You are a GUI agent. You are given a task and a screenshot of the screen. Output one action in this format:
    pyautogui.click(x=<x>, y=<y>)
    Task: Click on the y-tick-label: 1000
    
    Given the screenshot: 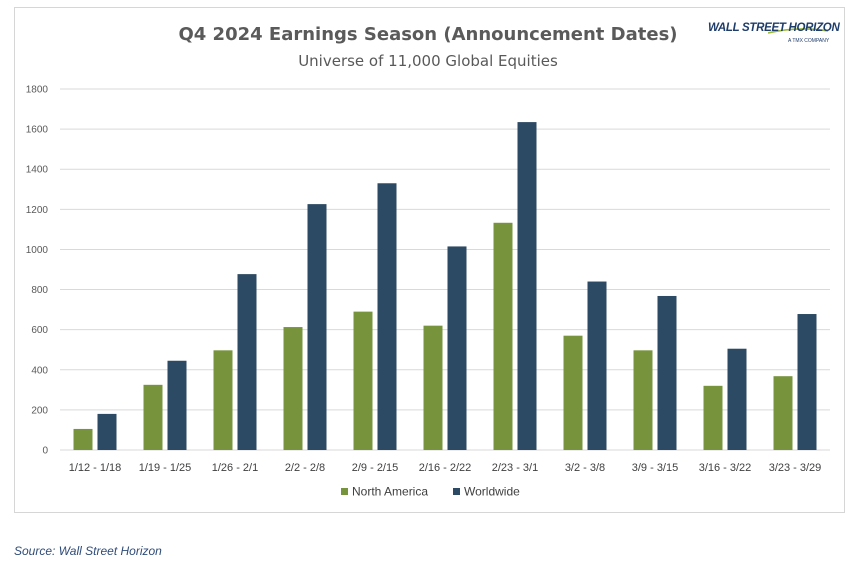 What is the action you would take?
    pyautogui.click(x=37, y=250)
    